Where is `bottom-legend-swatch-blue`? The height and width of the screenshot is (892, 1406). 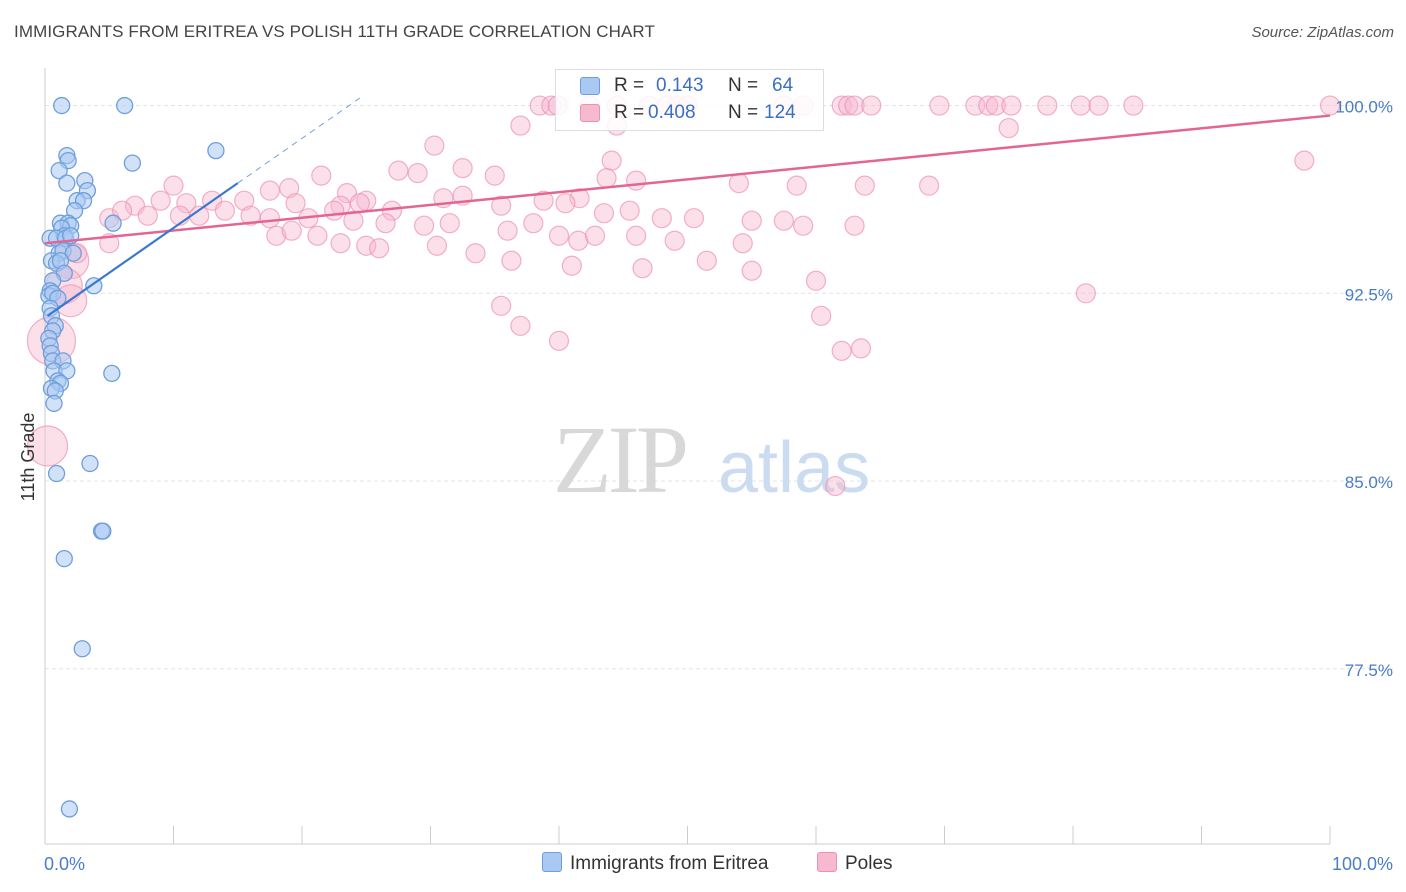
bottom-legend-swatch-blue is located at coordinates (552, 862).